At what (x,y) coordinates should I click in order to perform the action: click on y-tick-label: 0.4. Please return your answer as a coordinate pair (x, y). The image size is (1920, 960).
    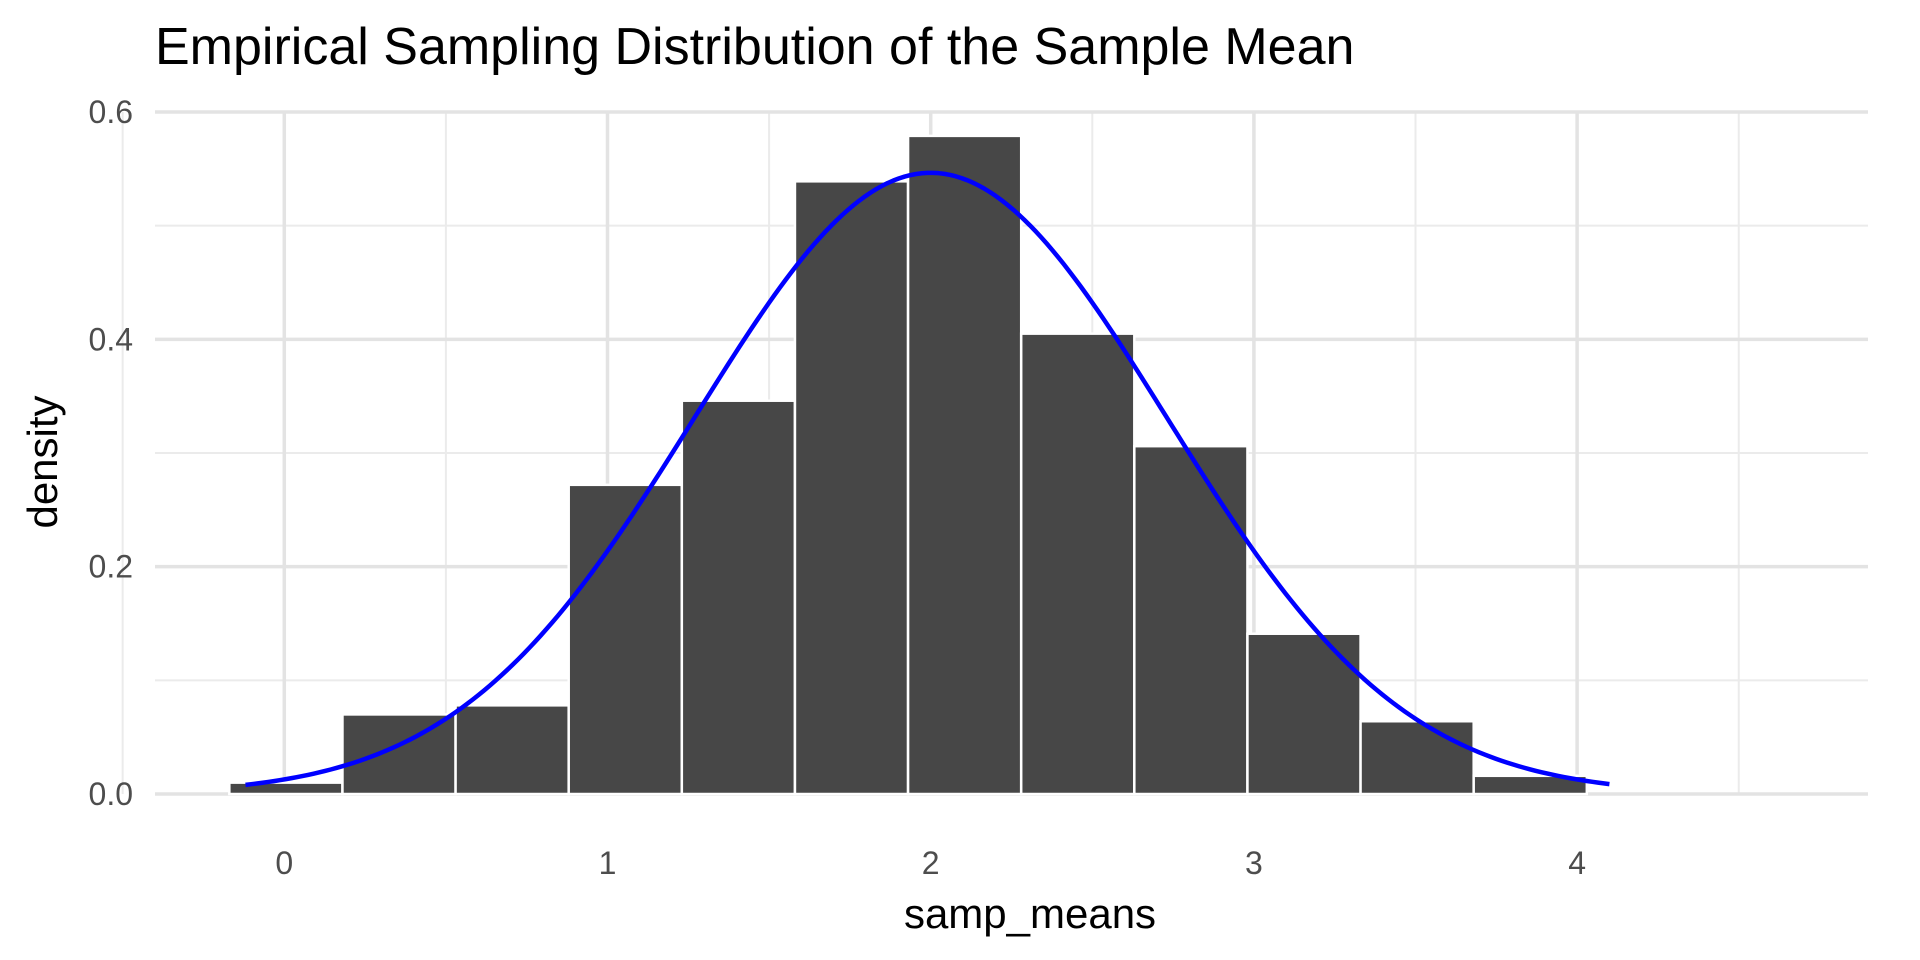
    Looking at the image, I should click on (111, 339).